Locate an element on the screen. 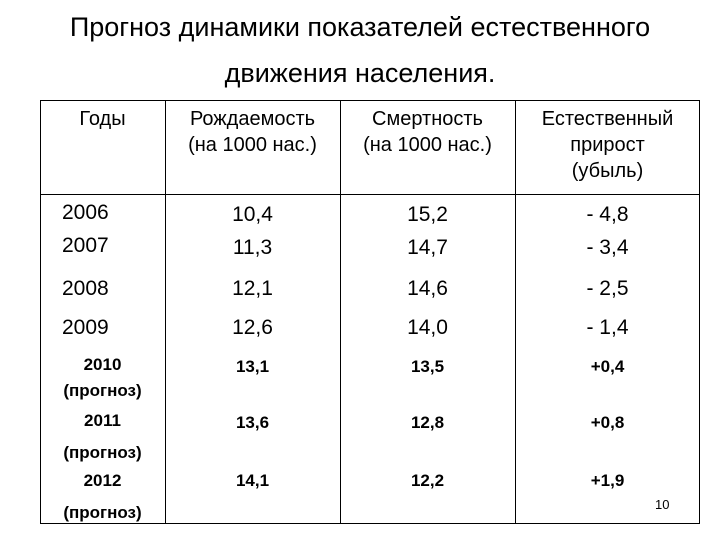 The height and width of the screenshot is (540, 720). header-growth-title: Естественный is located at coordinates (607, 119).